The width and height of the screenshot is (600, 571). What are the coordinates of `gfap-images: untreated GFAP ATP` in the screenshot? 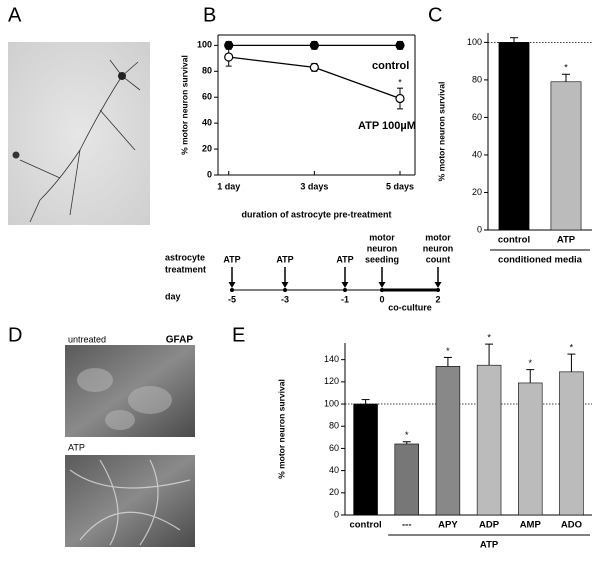 It's located at (130, 440).